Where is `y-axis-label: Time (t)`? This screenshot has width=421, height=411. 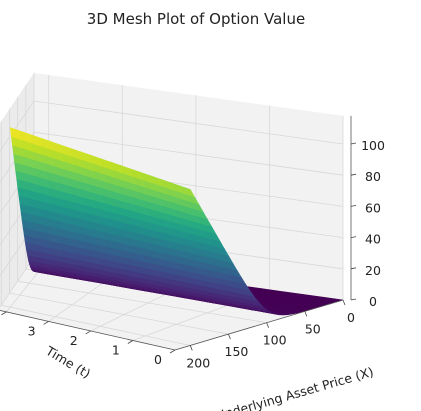 y-axis-label: Time (t) is located at coordinates (68, 362).